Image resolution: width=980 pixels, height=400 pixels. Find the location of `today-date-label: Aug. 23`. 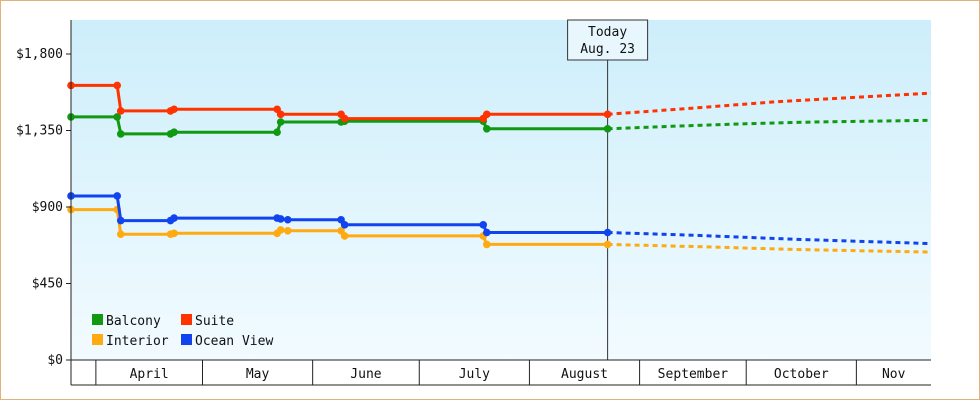

today-date-label: Aug. 23 is located at coordinates (607, 49).